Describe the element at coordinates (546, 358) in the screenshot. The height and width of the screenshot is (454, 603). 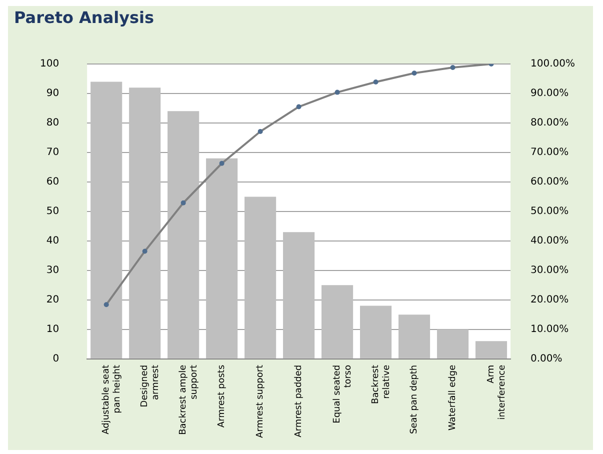
I see `y2-tick-label: 0.00%` at that location.